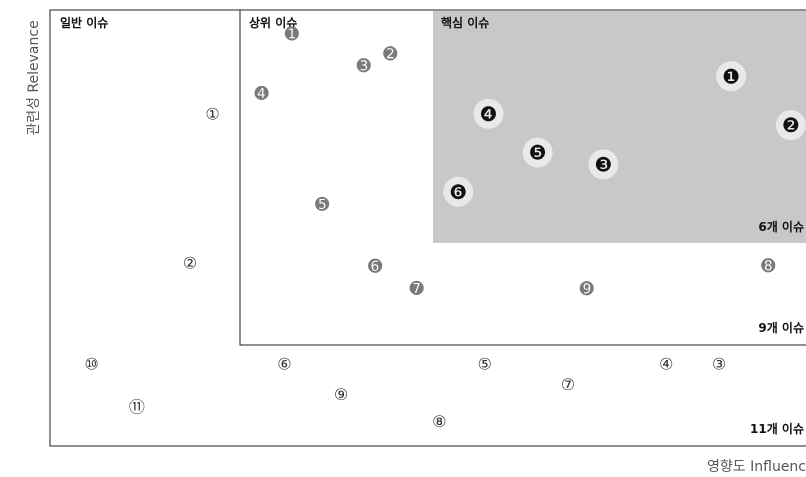 Image resolution: width=806 pixels, height=477 pixels. Describe the element at coordinates (781, 327) in the screenshot. I see `top-zone-count: 9개 이슈` at that location.